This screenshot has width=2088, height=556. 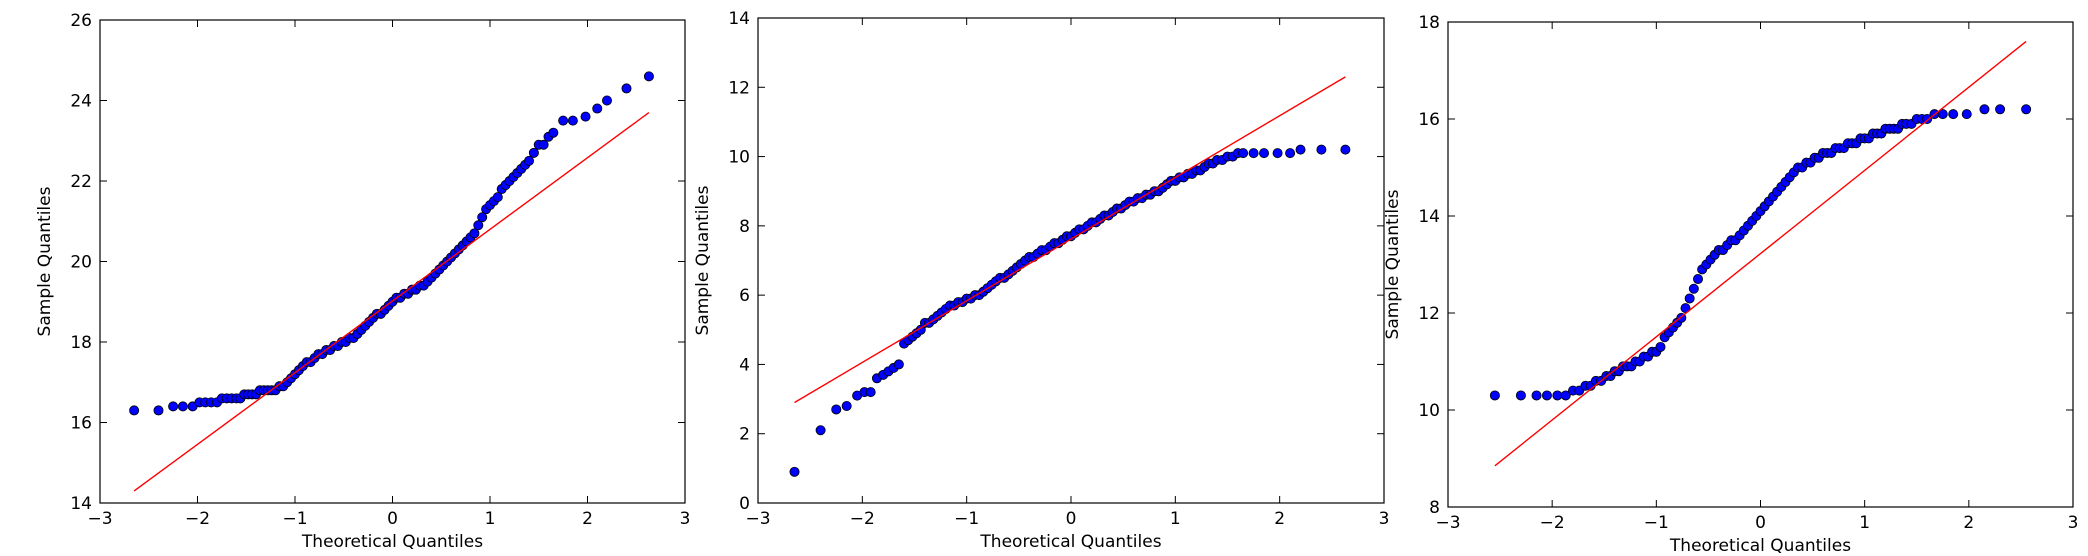 I want to click on y-tick-label: 4, so click(x=744, y=365).